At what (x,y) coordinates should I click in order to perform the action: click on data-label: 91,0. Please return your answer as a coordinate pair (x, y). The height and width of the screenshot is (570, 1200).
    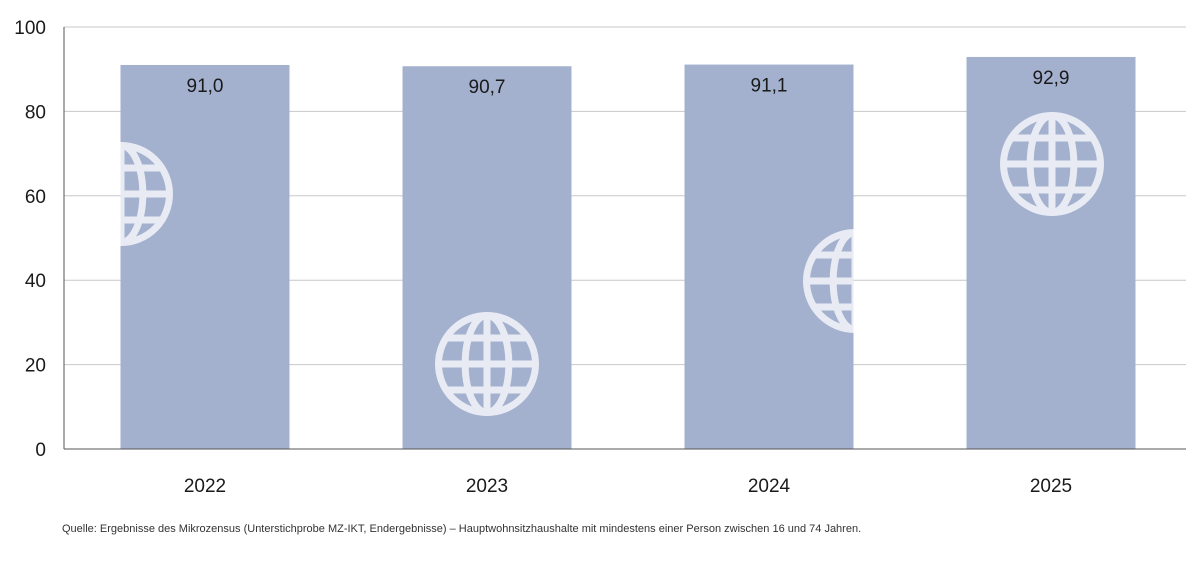
    Looking at the image, I should click on (205, 86).